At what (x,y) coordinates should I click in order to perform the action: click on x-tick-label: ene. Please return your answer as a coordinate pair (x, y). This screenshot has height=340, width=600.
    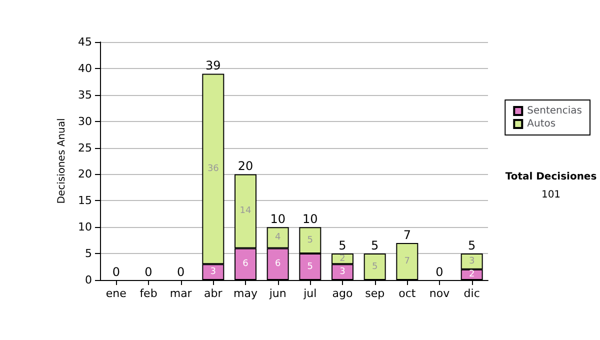
    Looking at the image, I should click on (116, 293).